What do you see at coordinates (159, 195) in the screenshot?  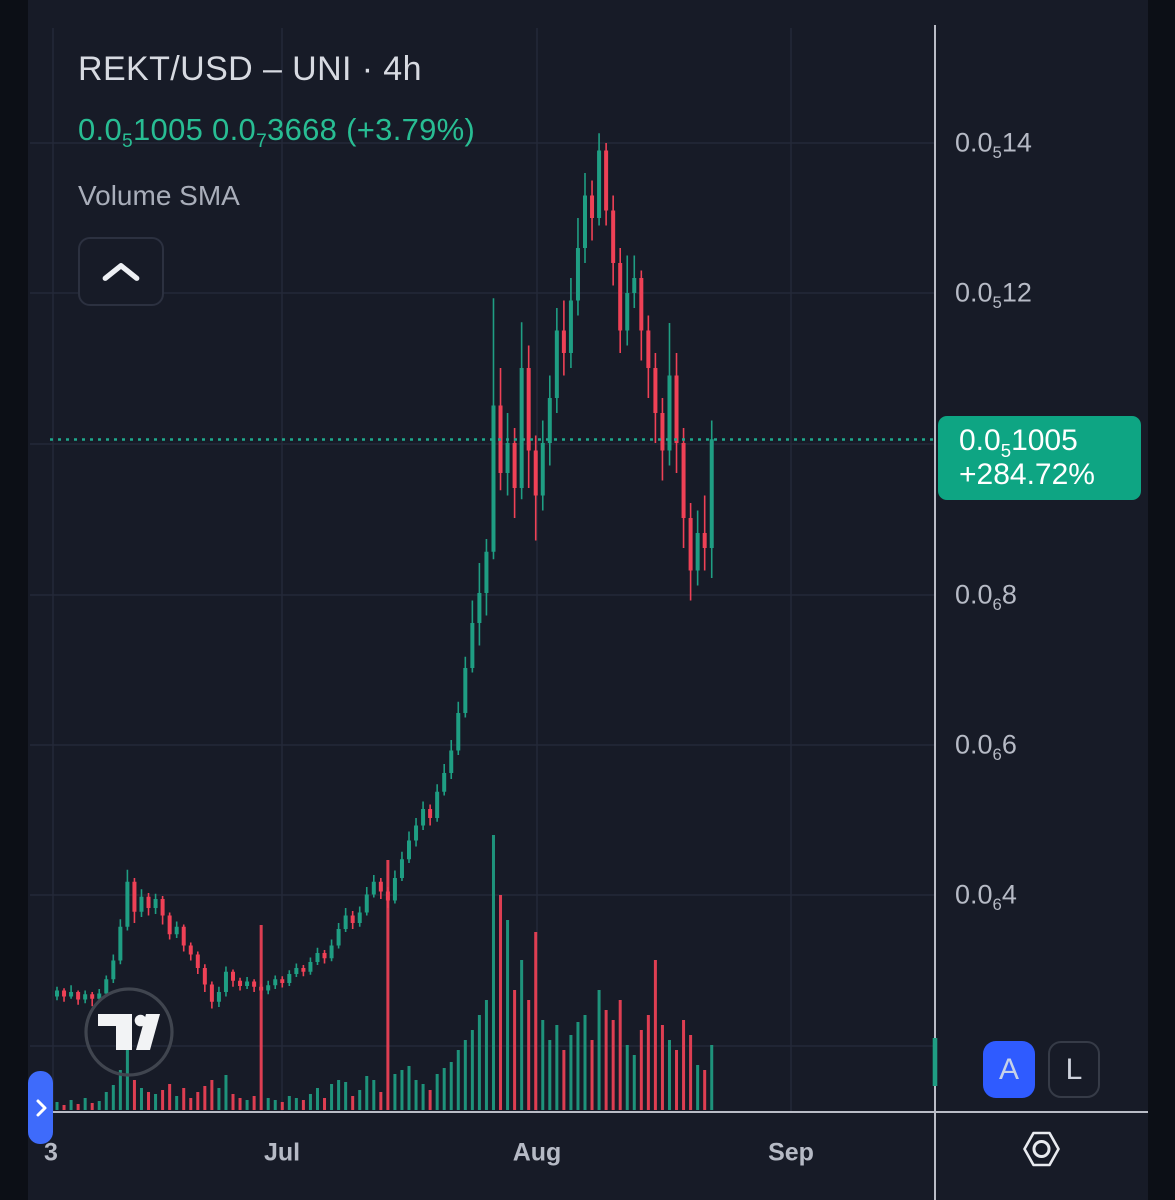 I see `indicator-label: Volume SMA` at bounding box center [159, 195].